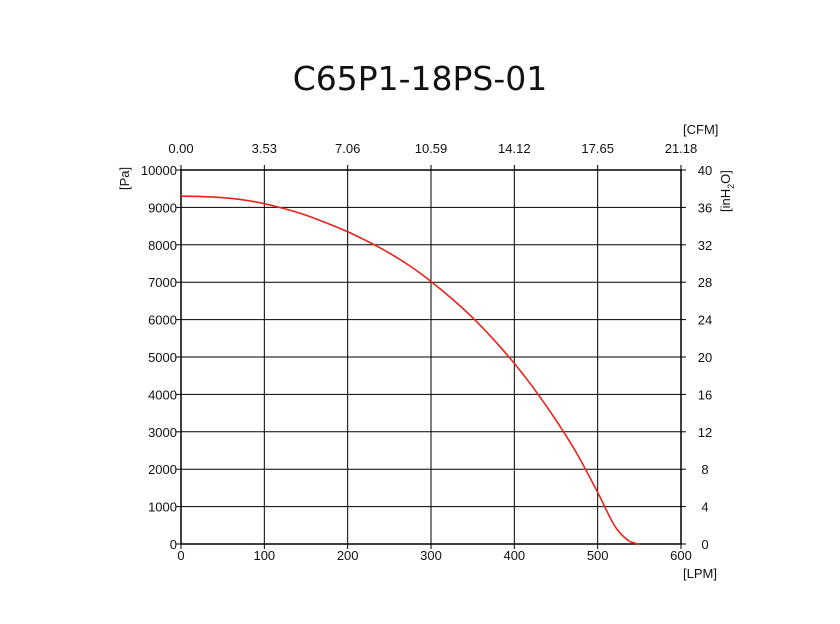  I want to click on bottom-tick-label: 200, so click(348, 555).